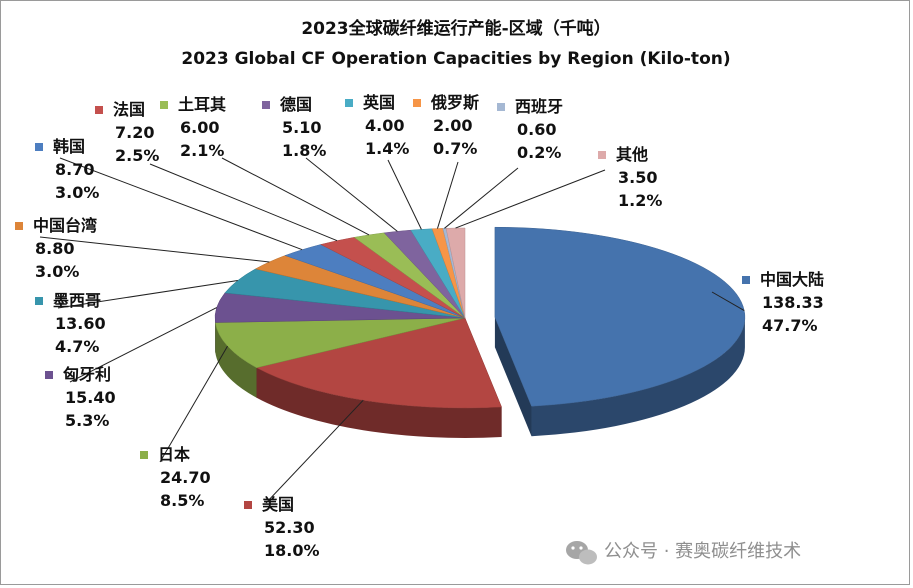 The image size is (913, 588). I want to click on slice-label-name: 俄罗斯, so click(454, 102).